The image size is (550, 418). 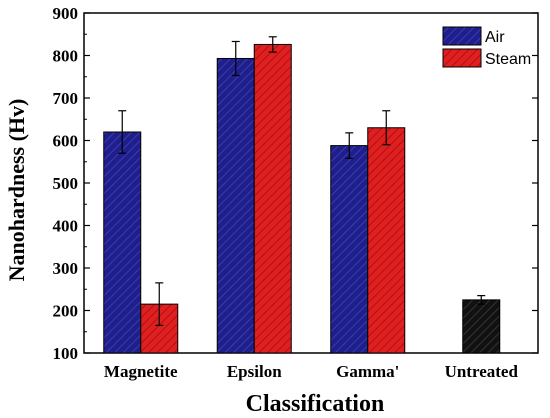 I want to click on legend-swatch-air, so click(x=462, y=36).